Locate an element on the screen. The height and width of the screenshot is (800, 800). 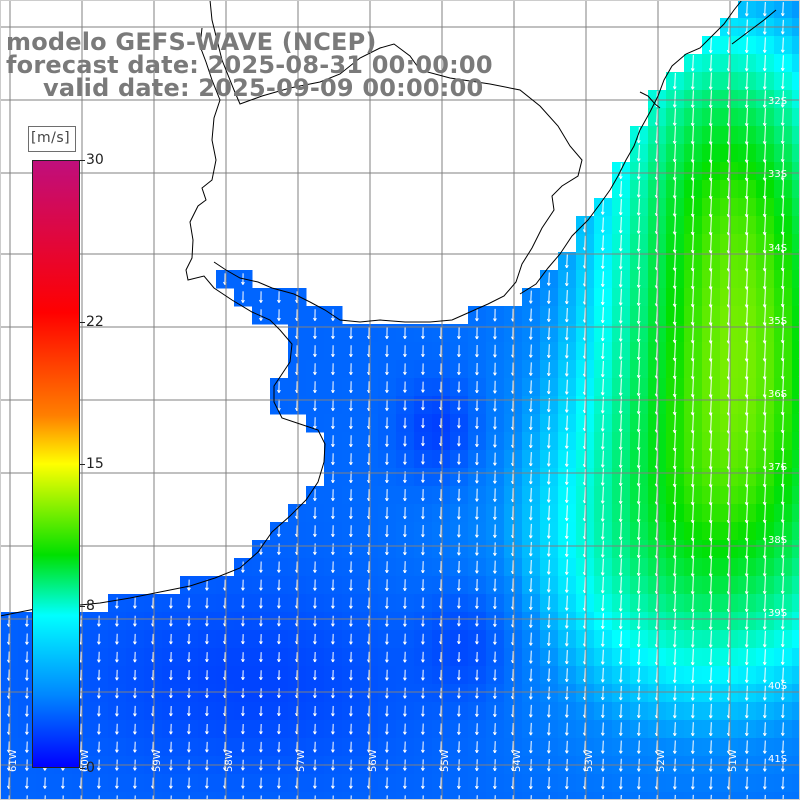
colorbar-tick-label: 8 is located at coordinates (90, 605).